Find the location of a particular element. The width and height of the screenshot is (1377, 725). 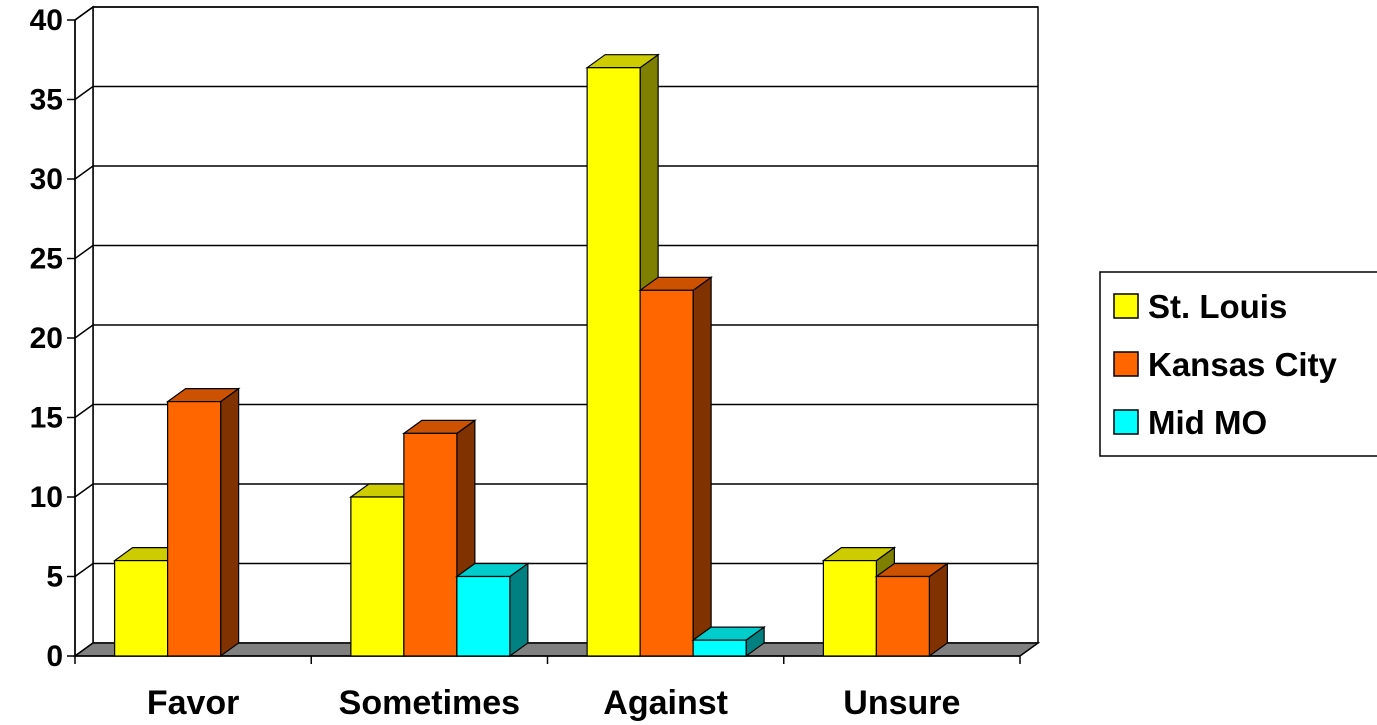

bar-kansas-city-favor is located at coordinates (203, 522).